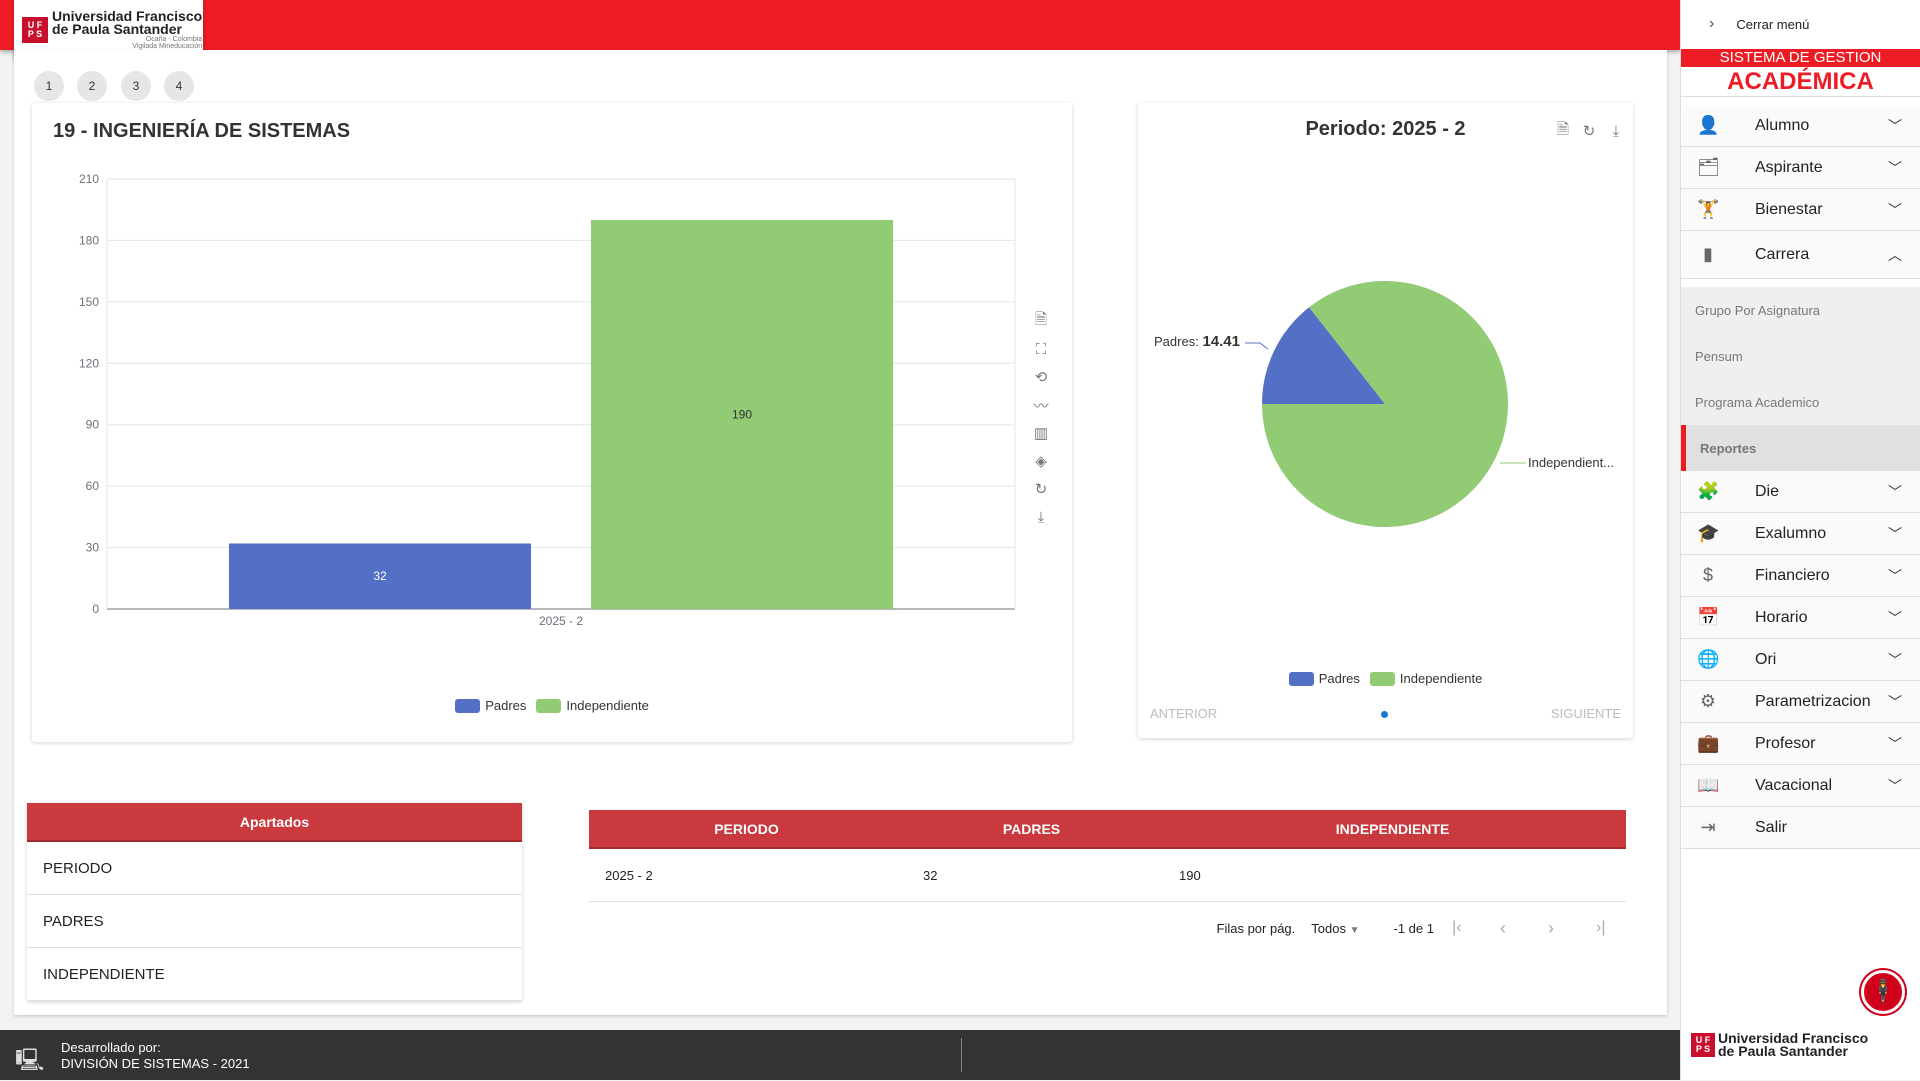 This screenshot has height=1081, width=1920. What do you see at coordinates (174, 39) in the screenshot?
I see `logo-sub: Ocaña - Colombia` at bounding box center [174, 39].